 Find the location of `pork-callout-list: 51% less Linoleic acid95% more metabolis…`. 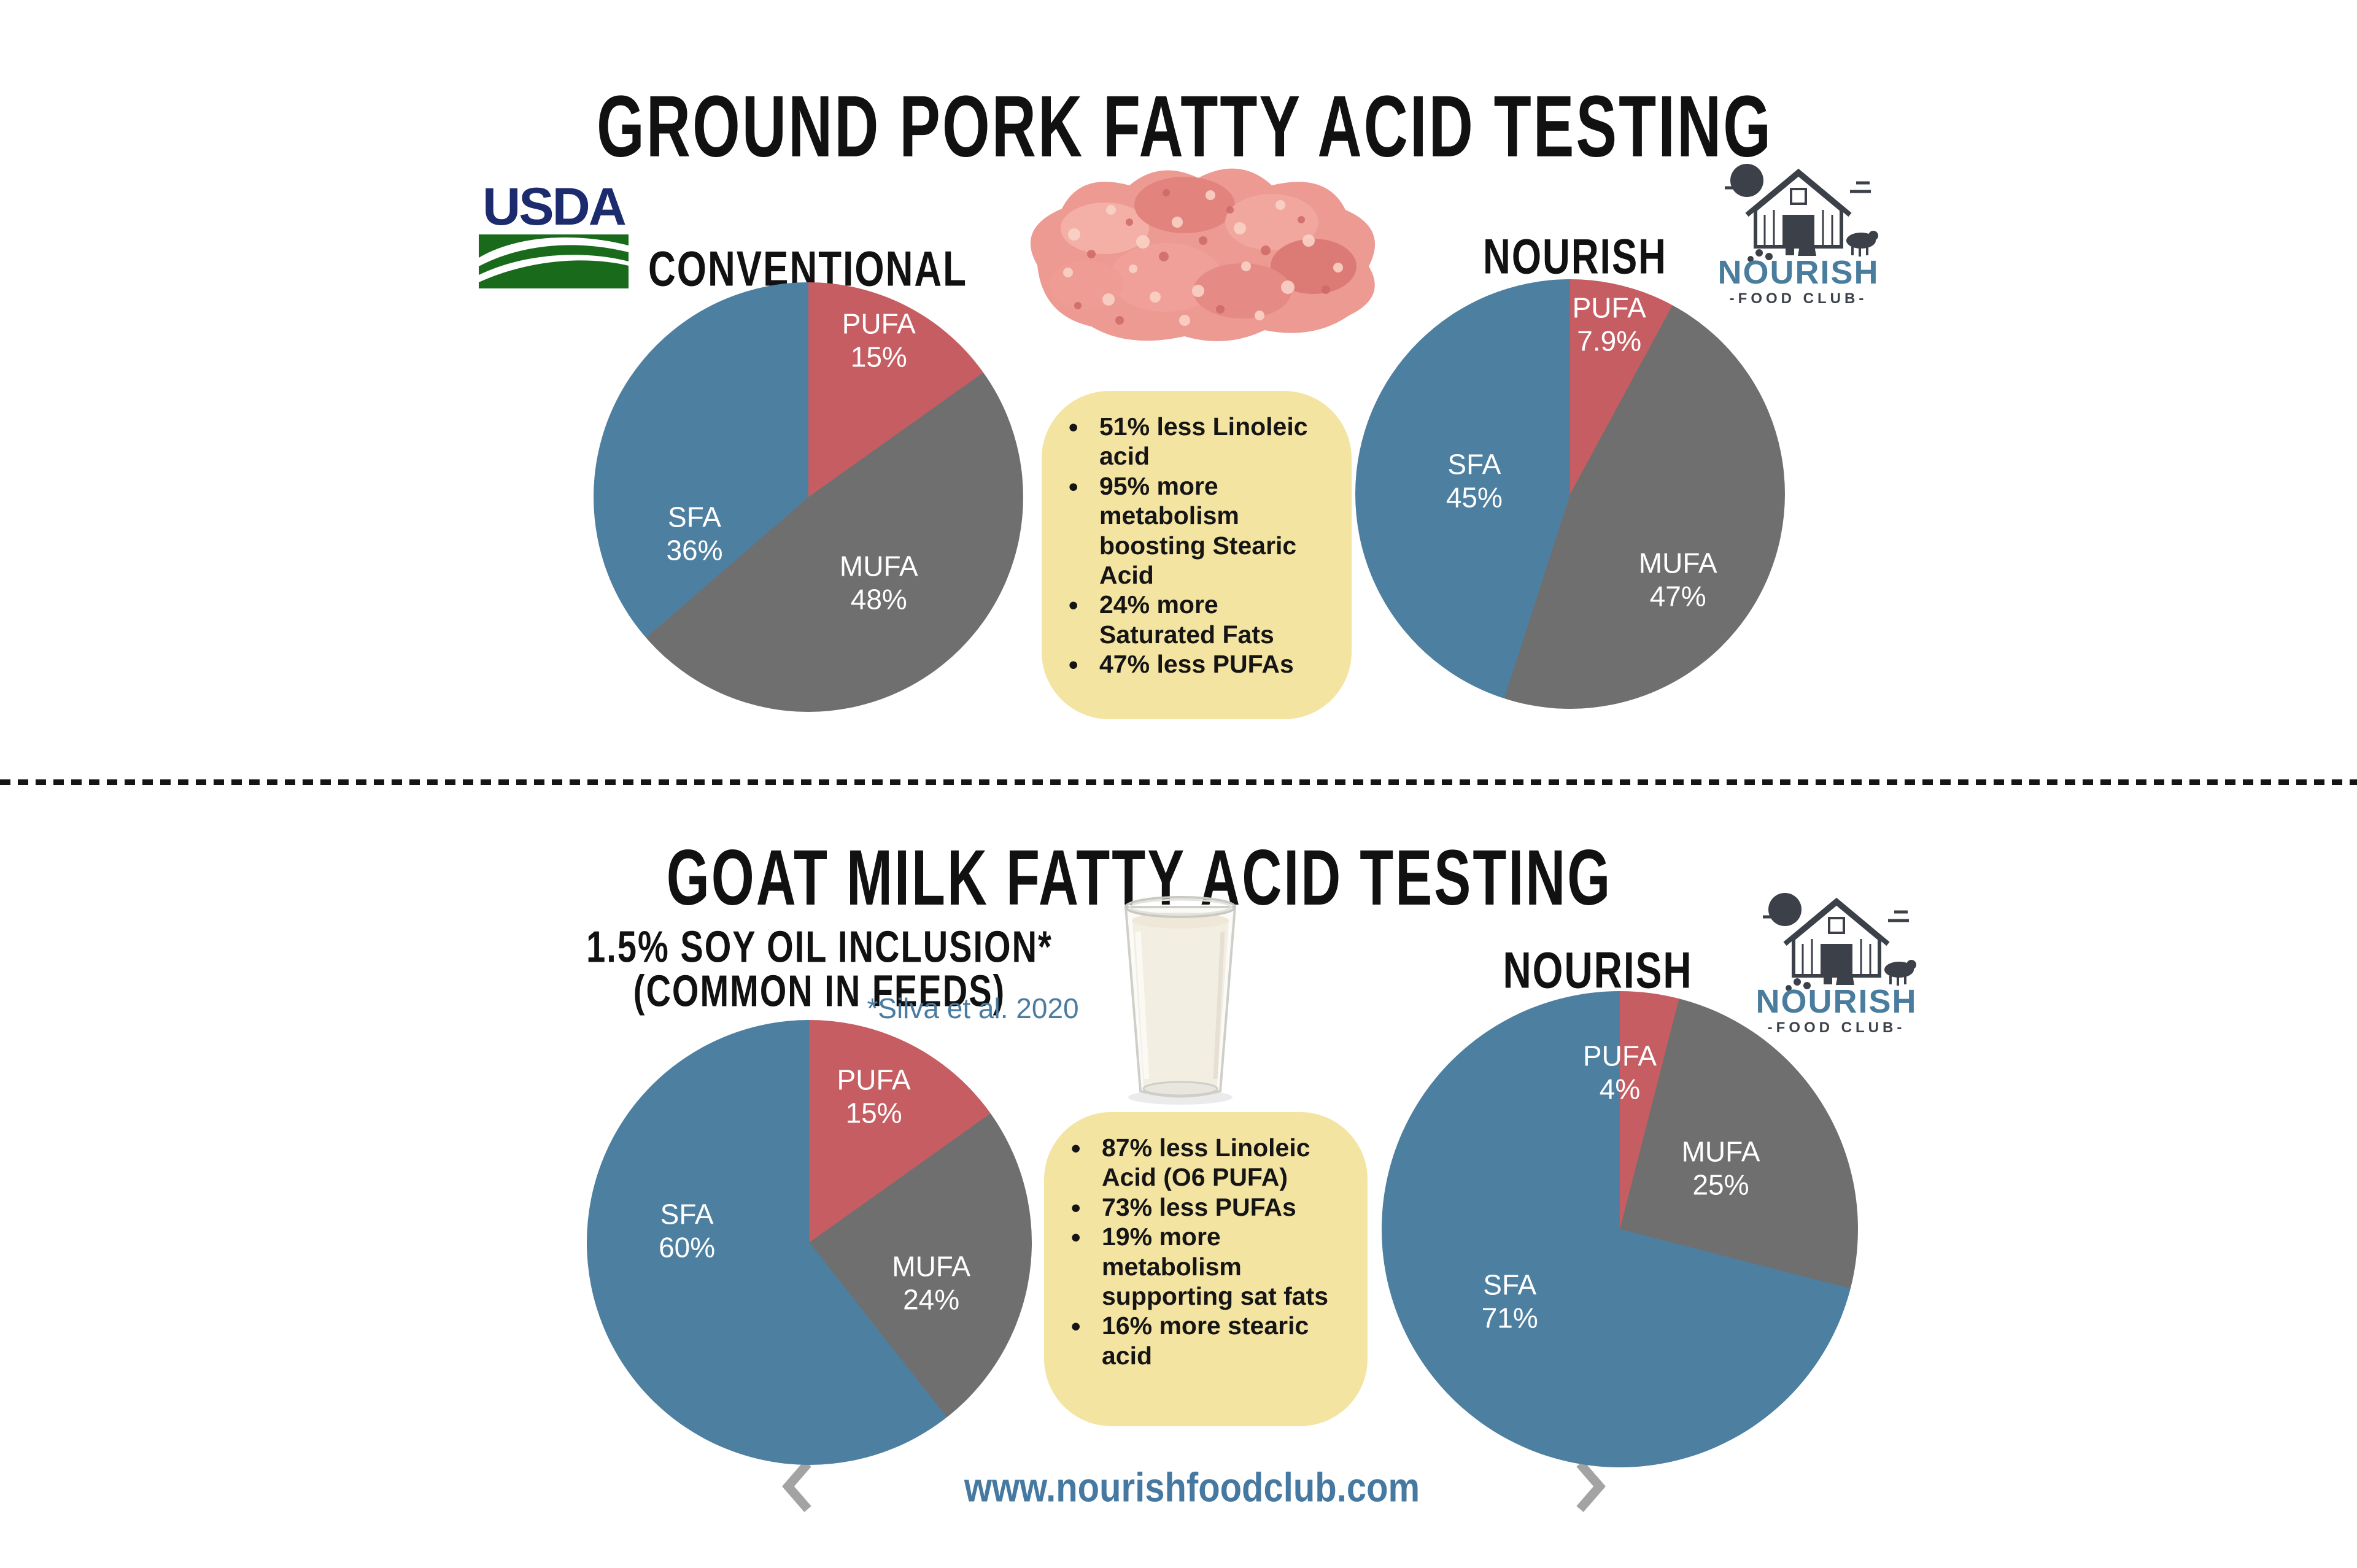

pork-callout-list: 51% less Linoleic acid95% more metabolis… is located at coordinates (1197, 544).